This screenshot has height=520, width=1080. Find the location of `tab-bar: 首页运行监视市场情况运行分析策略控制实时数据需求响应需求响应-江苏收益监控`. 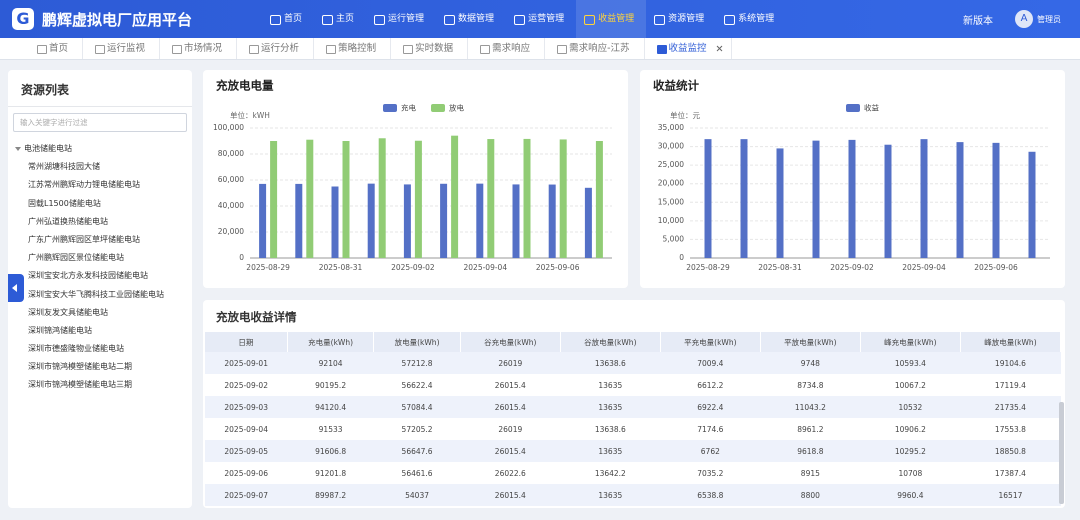

tab-bar: 首页运行监视市场情况运行分析策略控制实时数据需求响应需求响应-江苏收益监控 is located at coordinates (540, 49).